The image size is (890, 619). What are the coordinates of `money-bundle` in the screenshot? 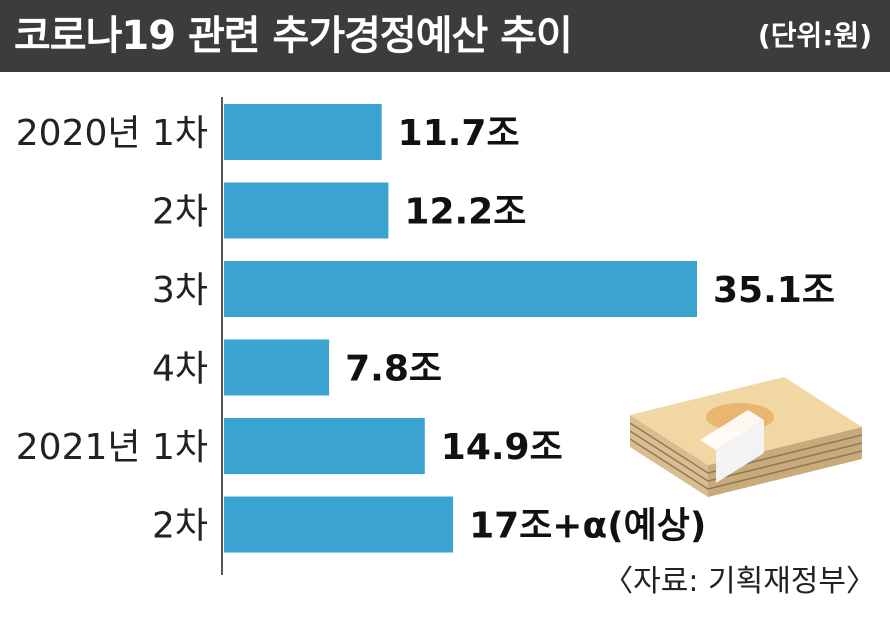 It's located at (746, 437).